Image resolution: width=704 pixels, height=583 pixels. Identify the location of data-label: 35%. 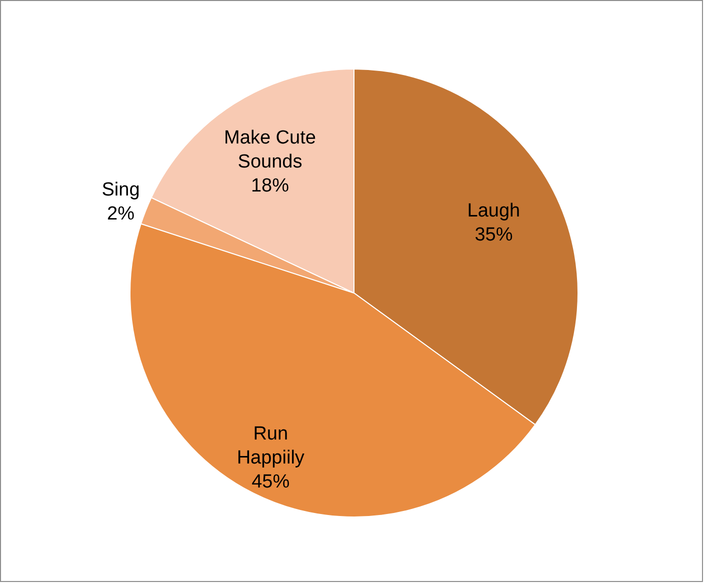
(493, 235).